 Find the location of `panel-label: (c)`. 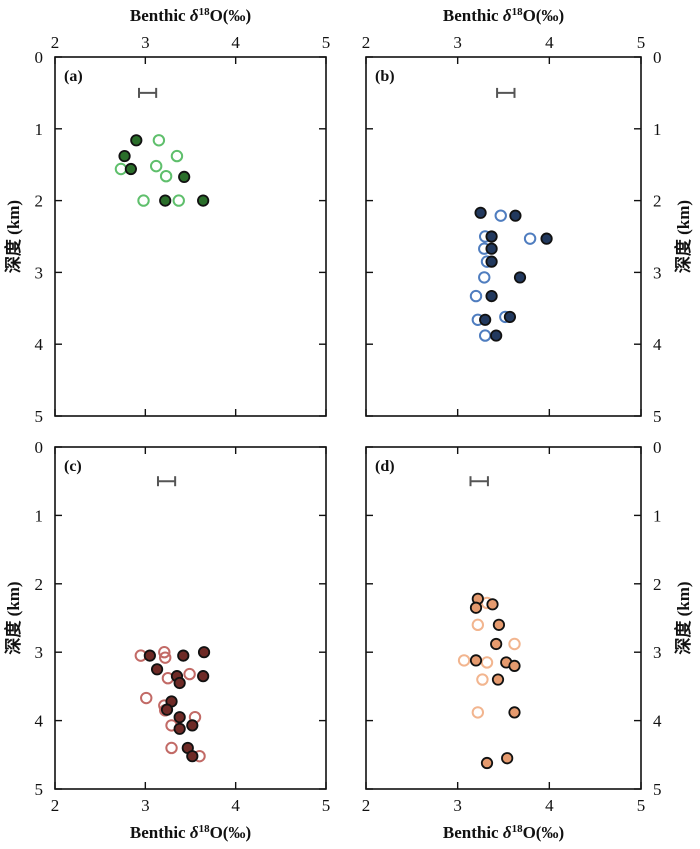

panel-label: (c) is located at coordinates (73, 466).